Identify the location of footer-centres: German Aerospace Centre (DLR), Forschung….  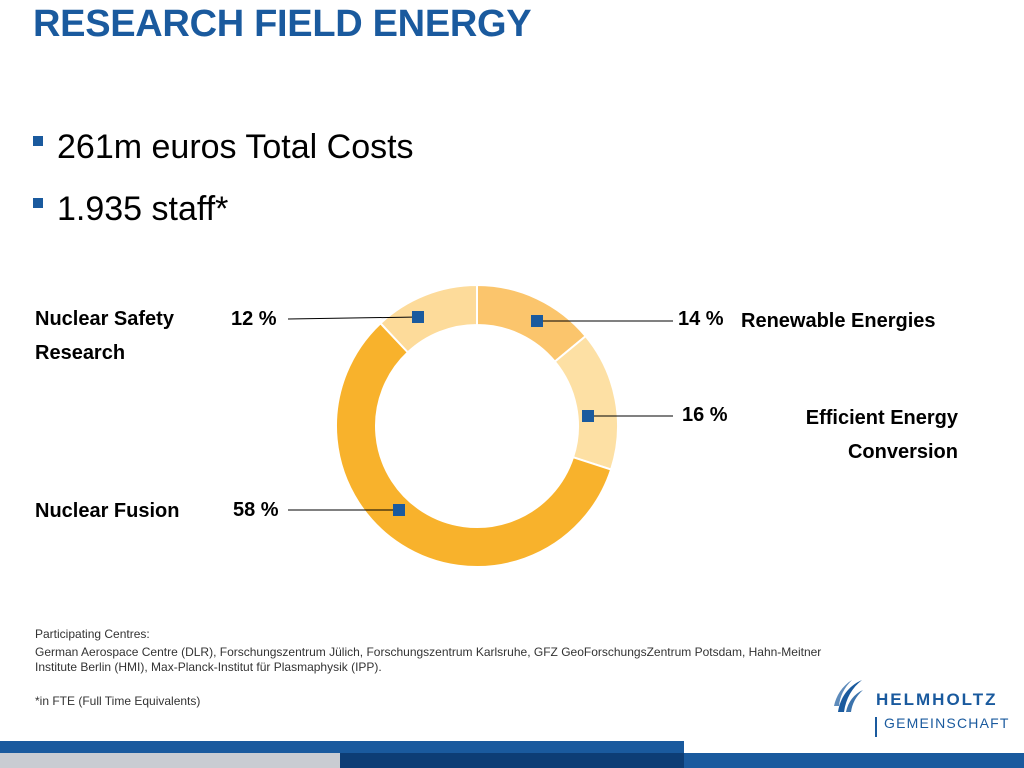
(428, 659).